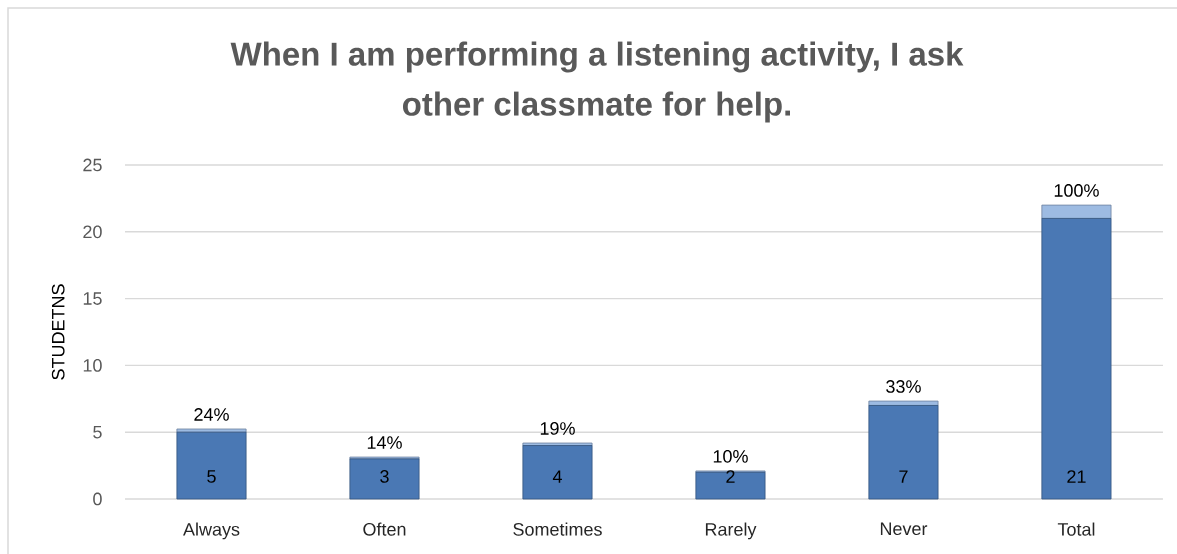  What do you see at coordinates (557, 476) in the screenshot?
I see `data-label: 4` at bounding box center [557, 476].